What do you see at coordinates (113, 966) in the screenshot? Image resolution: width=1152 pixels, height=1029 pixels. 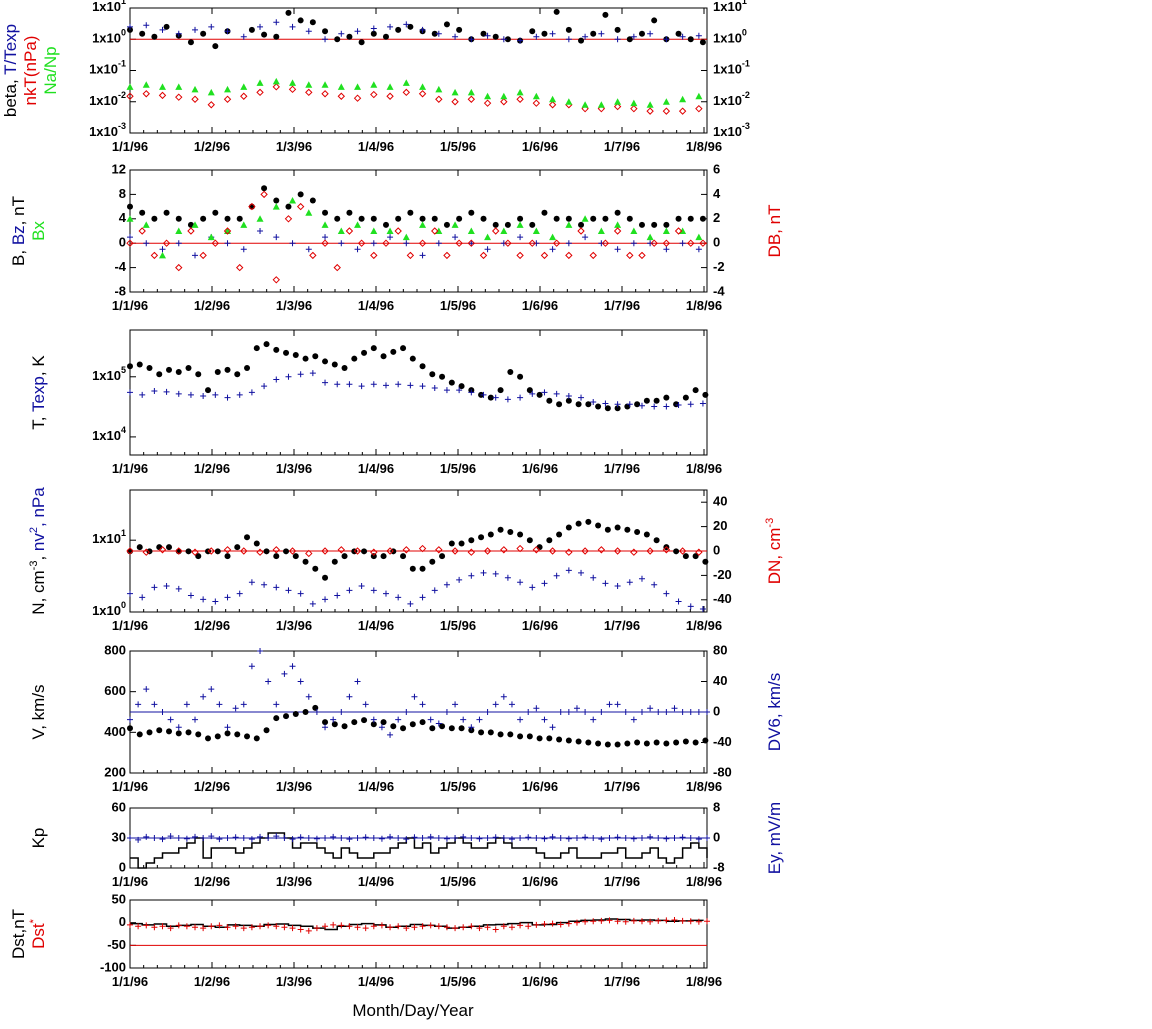 I see `y-tick-label: -100` at bounding box center [113, 966].